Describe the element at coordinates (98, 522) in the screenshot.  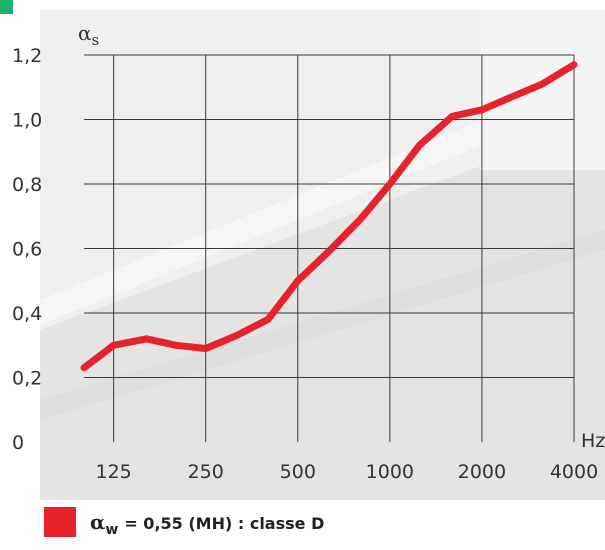
I see `legend-symbol: α` at that location.